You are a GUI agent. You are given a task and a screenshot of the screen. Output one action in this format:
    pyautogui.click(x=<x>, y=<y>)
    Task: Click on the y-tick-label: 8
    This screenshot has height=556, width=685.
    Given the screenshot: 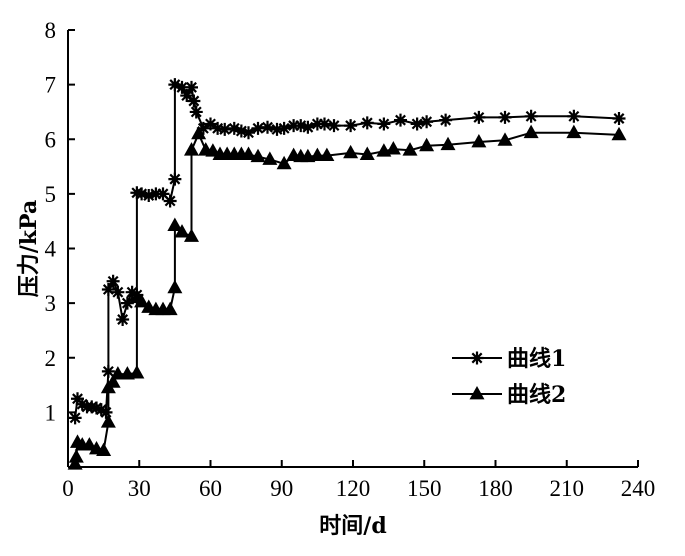 What is the action you would take?
    pyautogui.click(x=51, y=30)
    